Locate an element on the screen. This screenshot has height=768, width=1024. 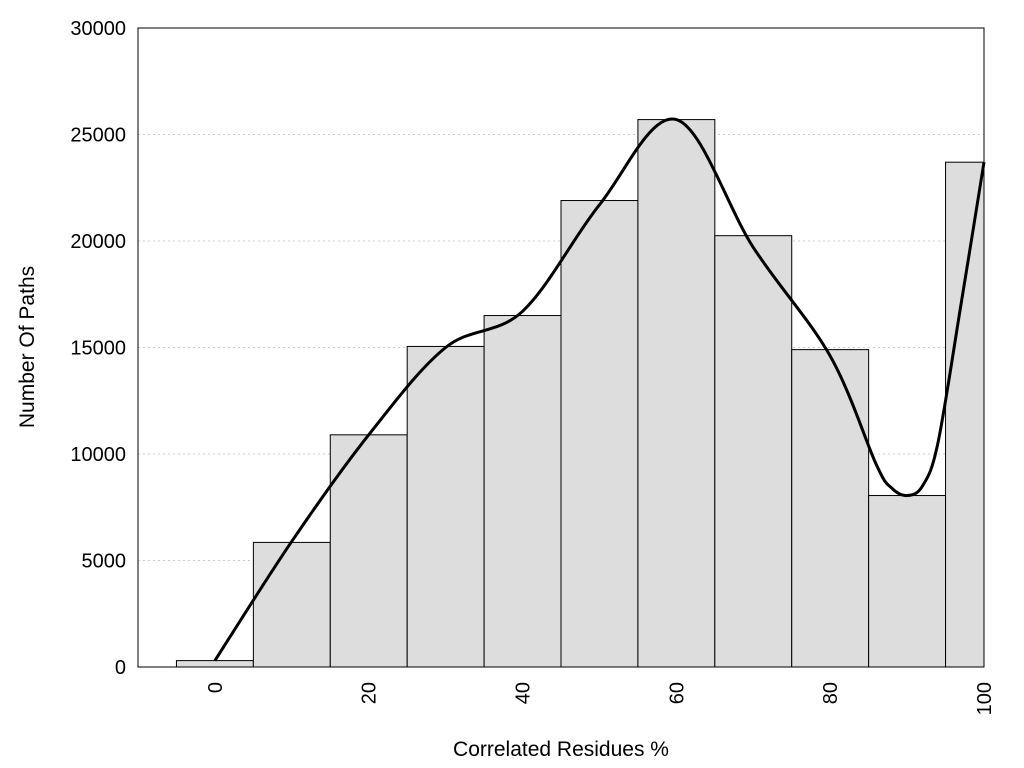
y-axis-title: Number Of Paths is located at coordinates (27, 347).